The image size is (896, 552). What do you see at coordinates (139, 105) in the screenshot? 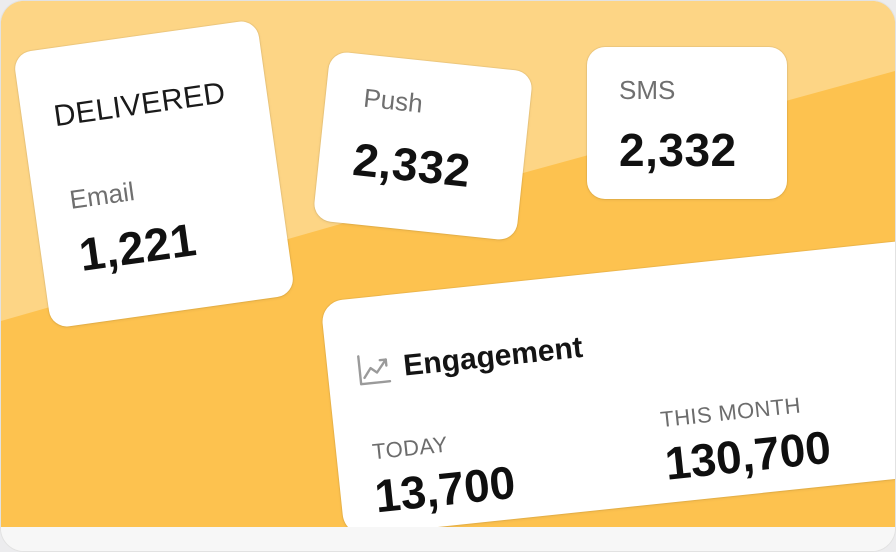
I see `delivered-heading: DELIVERED` at bounding box center [139, 105].